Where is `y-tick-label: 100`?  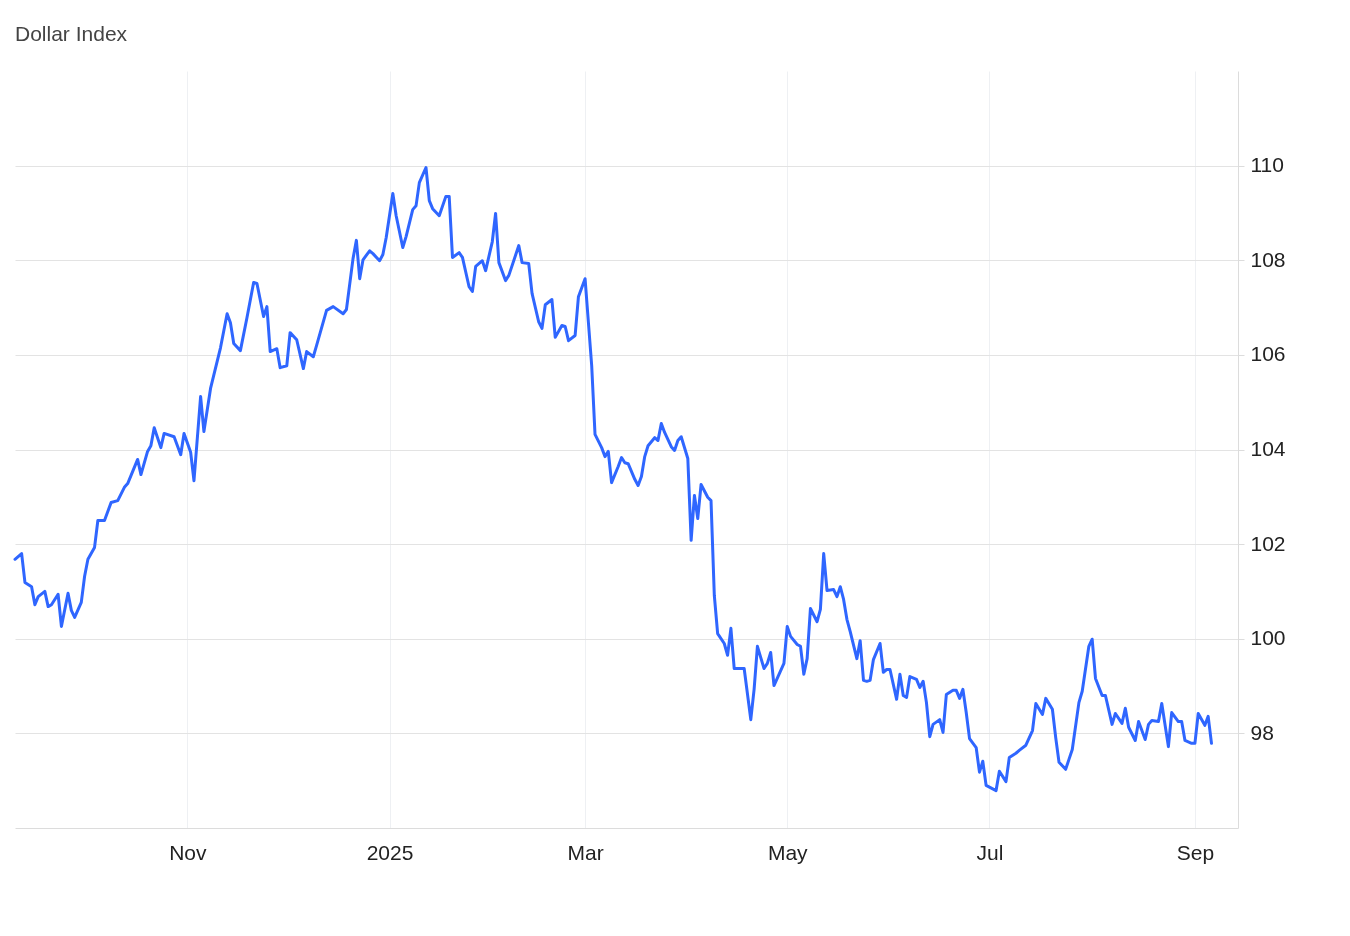
y-tick-label: 100 is located at coordinates (1268, 638).